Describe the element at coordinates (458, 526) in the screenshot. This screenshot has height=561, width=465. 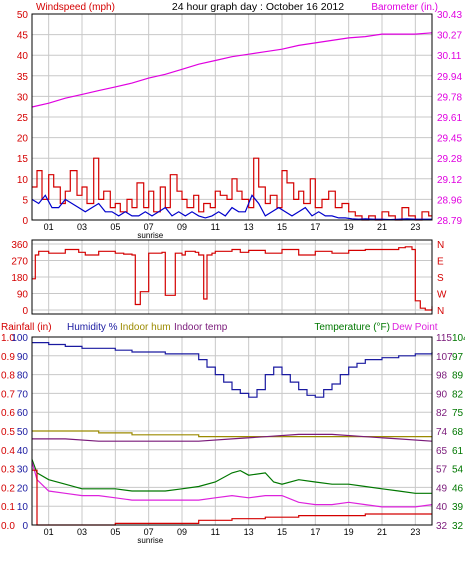
I see `temperature-tick-label: 32` at that location.